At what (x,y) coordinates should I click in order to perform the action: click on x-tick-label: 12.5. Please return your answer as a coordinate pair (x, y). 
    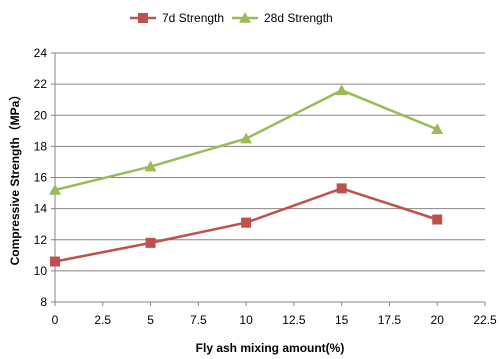
    Looking at the image, I should click on (294, 320).